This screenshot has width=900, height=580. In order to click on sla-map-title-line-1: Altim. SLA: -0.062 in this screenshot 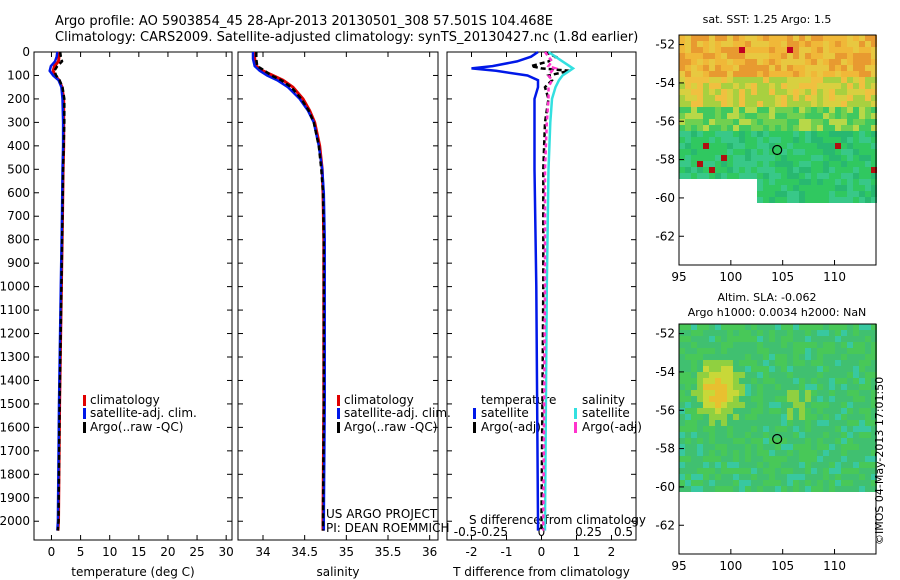, I will do `click(766, 297)`.